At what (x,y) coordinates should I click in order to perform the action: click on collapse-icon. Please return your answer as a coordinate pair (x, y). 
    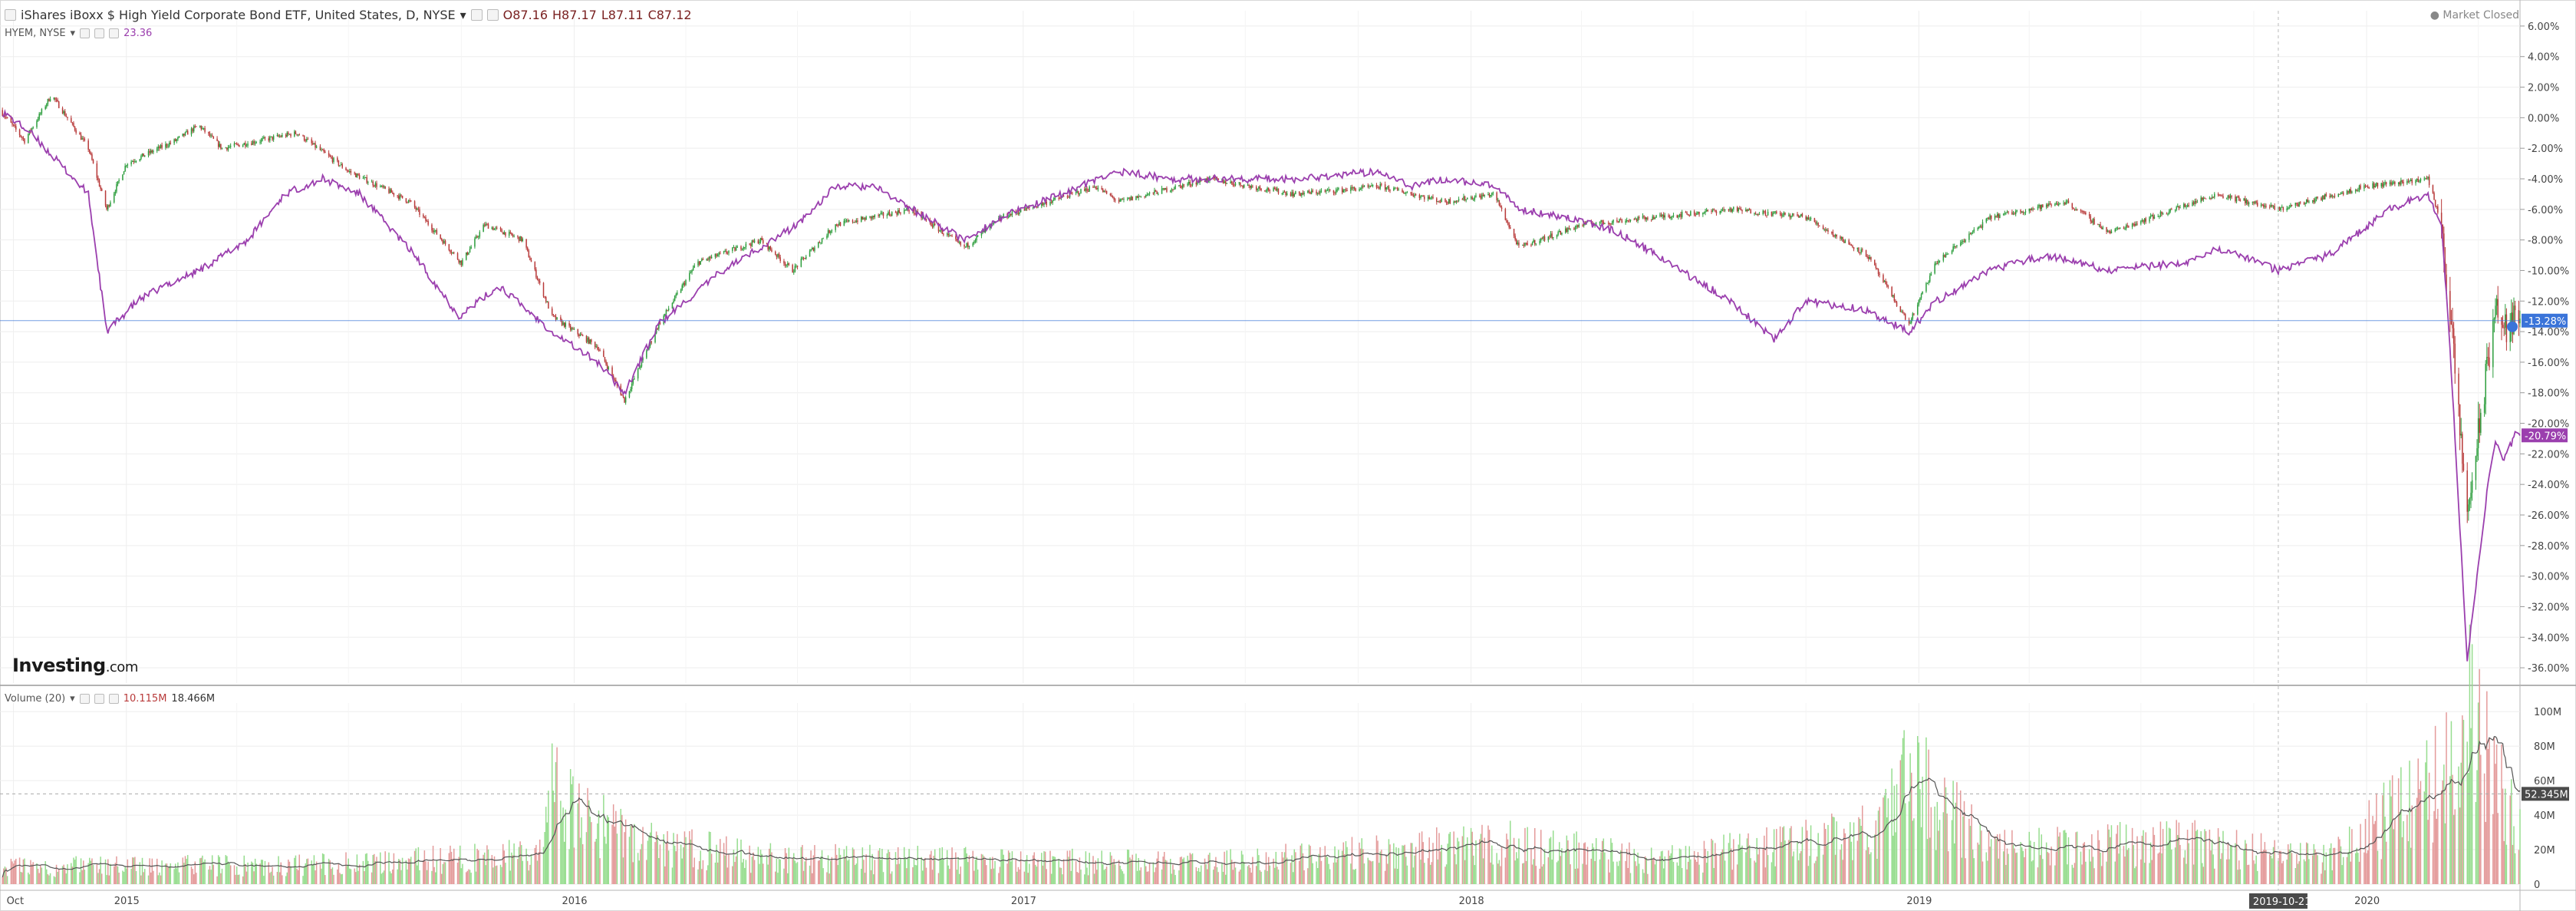
    Looking at the image, I should click on (10, 15).